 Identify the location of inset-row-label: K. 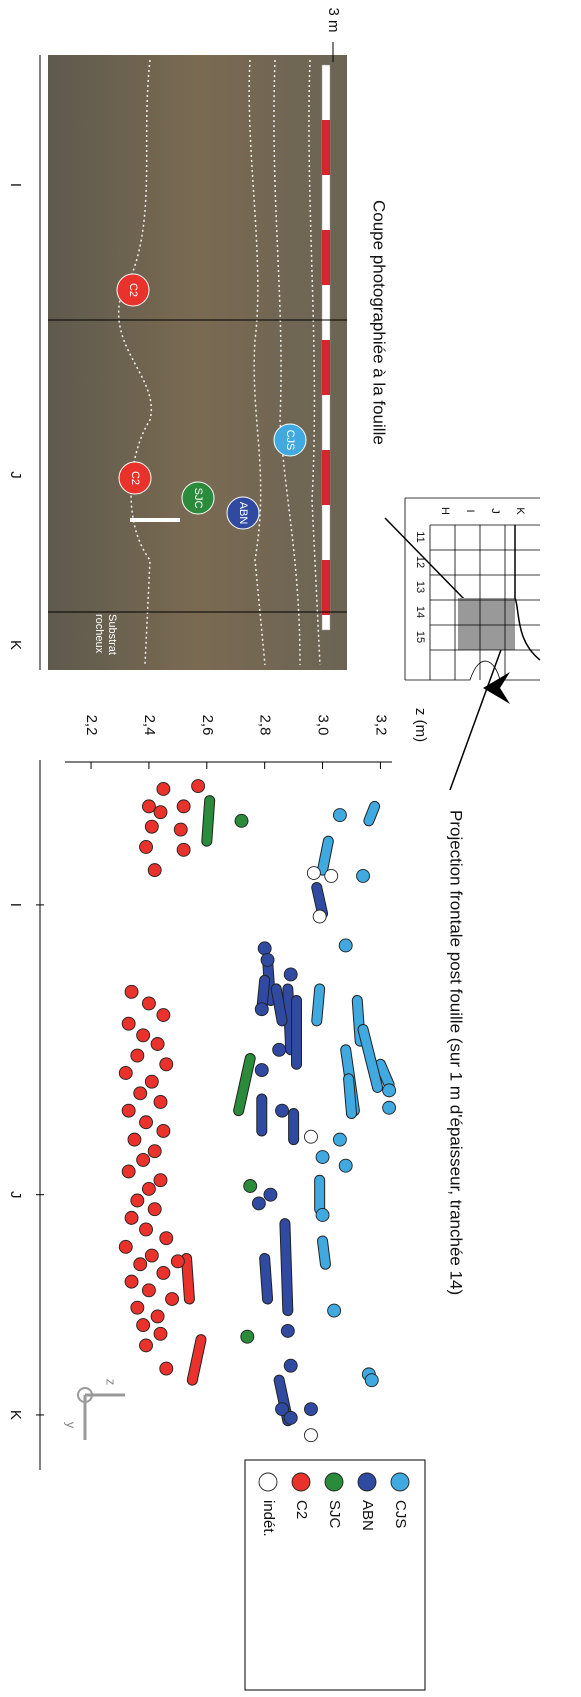
(520, 511).